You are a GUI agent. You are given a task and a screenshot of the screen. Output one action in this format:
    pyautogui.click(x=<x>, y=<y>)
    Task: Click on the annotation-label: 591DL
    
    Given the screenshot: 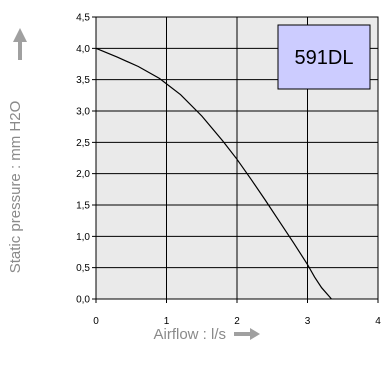 What is the action you would take?
    pyautogui.click(x=324, y=58)
    